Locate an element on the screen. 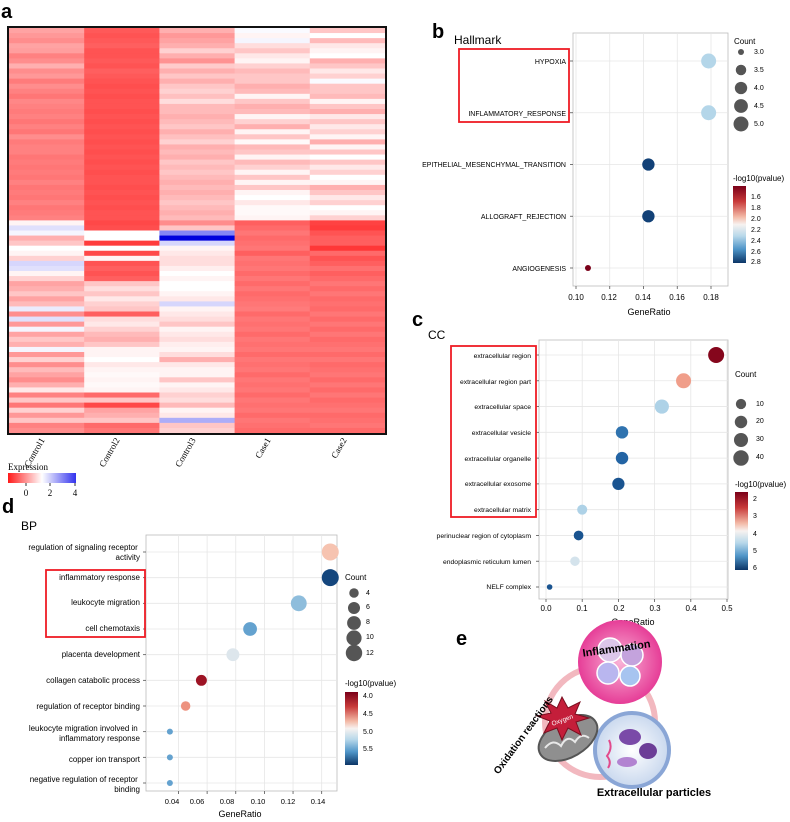 Image resolution: width=790 pixels, height=822 pixels. cc-plot-frame is located at coordinates (633, 469).